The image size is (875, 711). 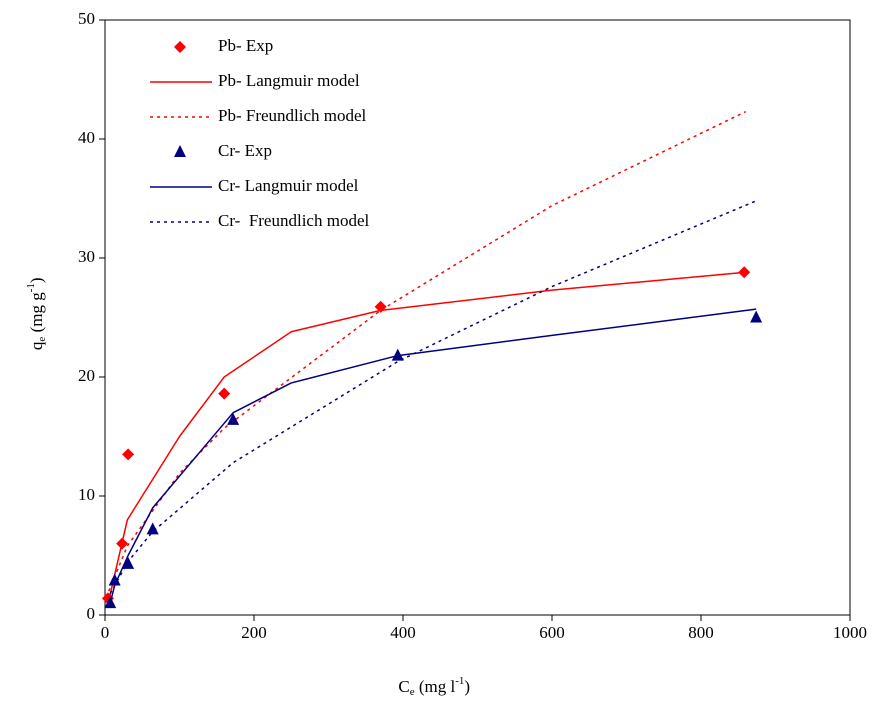 What do you see at coordinates (435, 686) in the screenshot?
I see `x-label-part: (mg l` at bounding box center [435, 686].